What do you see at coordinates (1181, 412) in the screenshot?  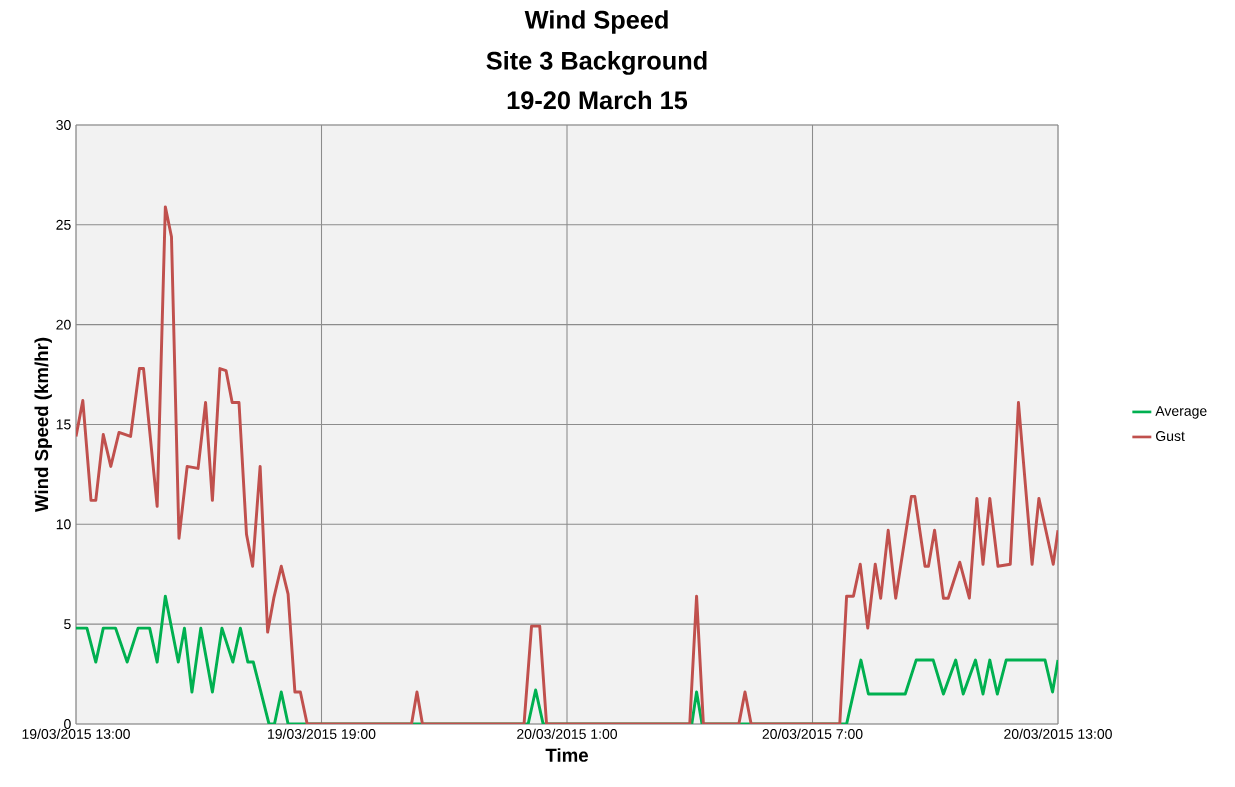 I see `legend-label: Average` at bounding box center [1181, 412].